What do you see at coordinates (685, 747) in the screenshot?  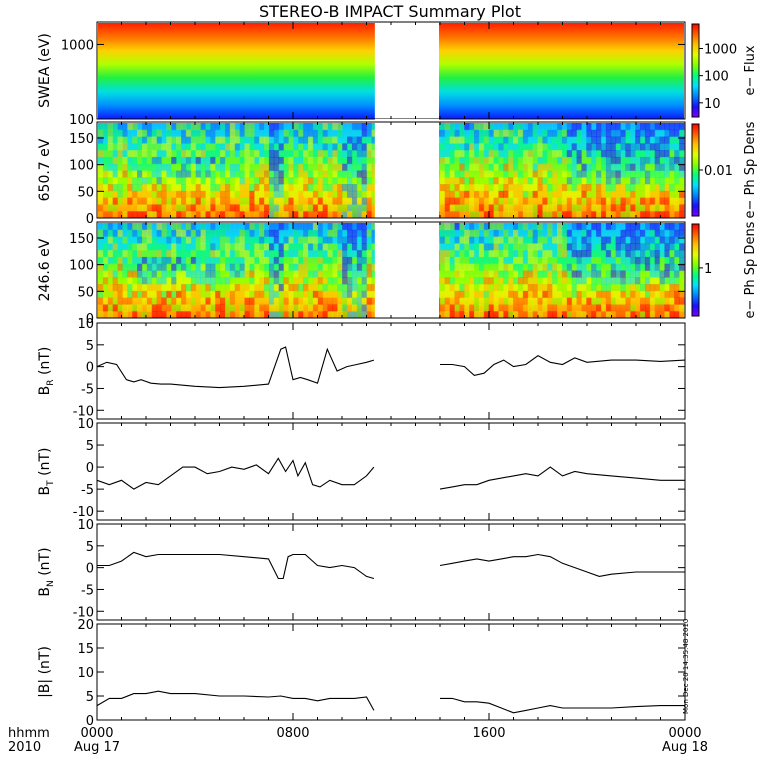 I see `footer-date_end: Aug 18` at bounding box center [685, 747].